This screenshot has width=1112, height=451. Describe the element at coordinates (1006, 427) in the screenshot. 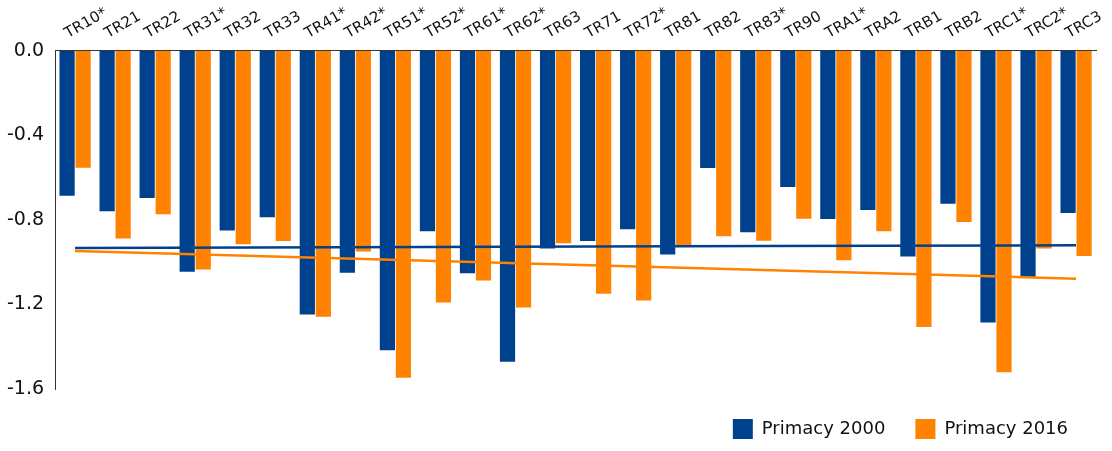

I see `legend-label: Primacy 2016` at that location.